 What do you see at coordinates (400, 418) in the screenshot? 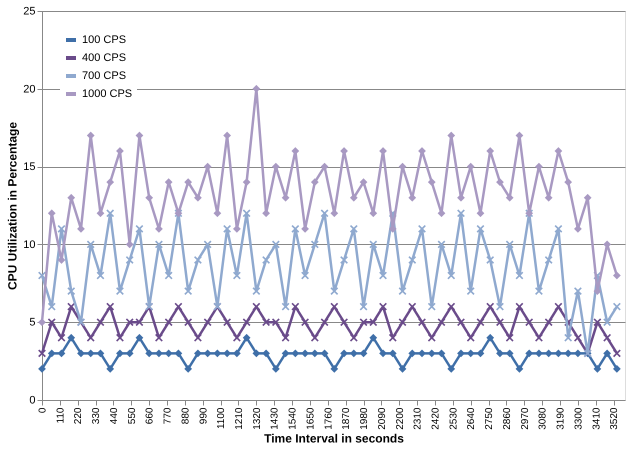
I see `x-tick-label: 2200` at bounding box center [400, 418].